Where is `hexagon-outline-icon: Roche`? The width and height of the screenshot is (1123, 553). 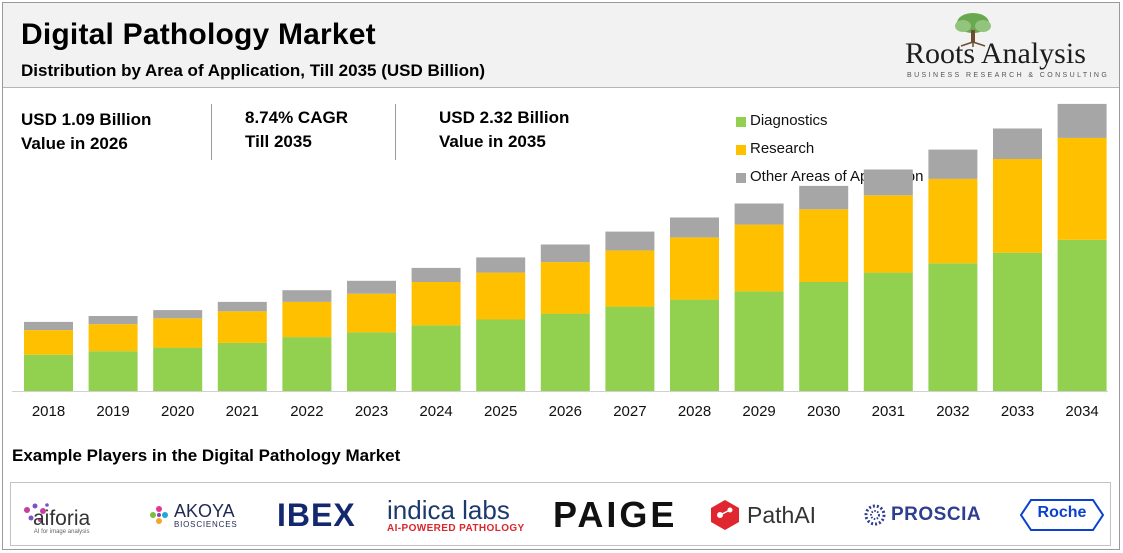 hexagon-outline-icon: Roche is located at coordinates (1062, 515).